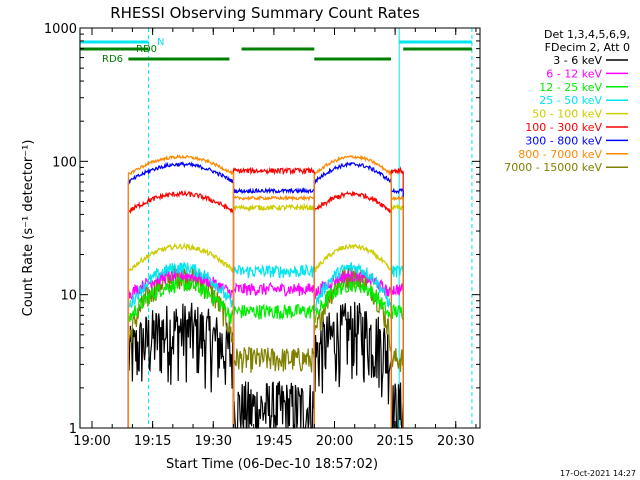  I want to click on legend-entry-label: 100 - 300 keV, so click(563, 127).